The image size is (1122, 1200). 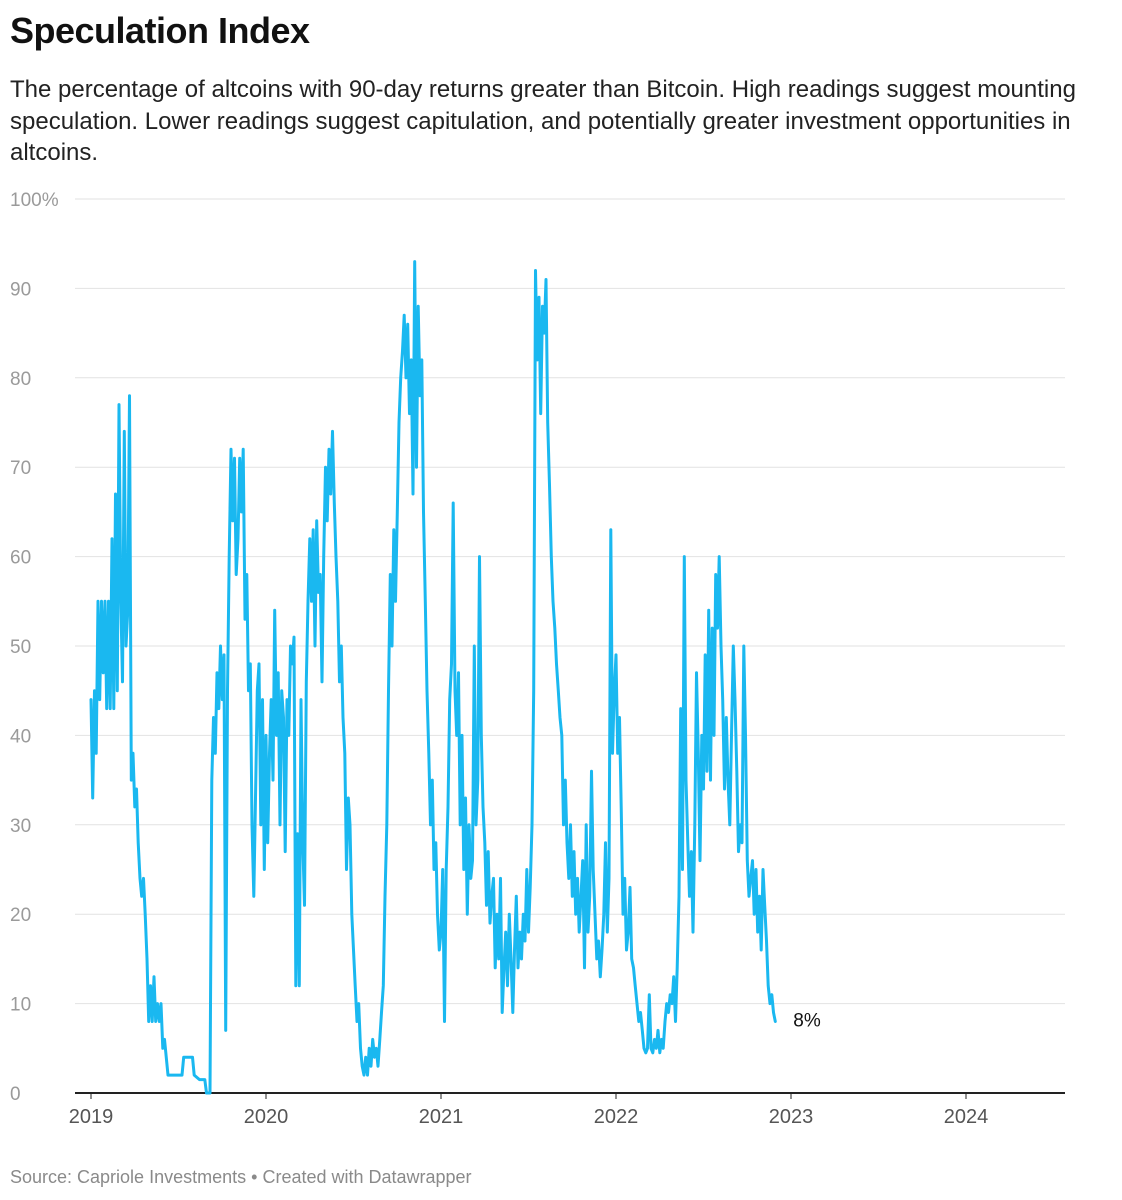 I want to click on end-value-label: 8%, so click(x=807, y=1020).